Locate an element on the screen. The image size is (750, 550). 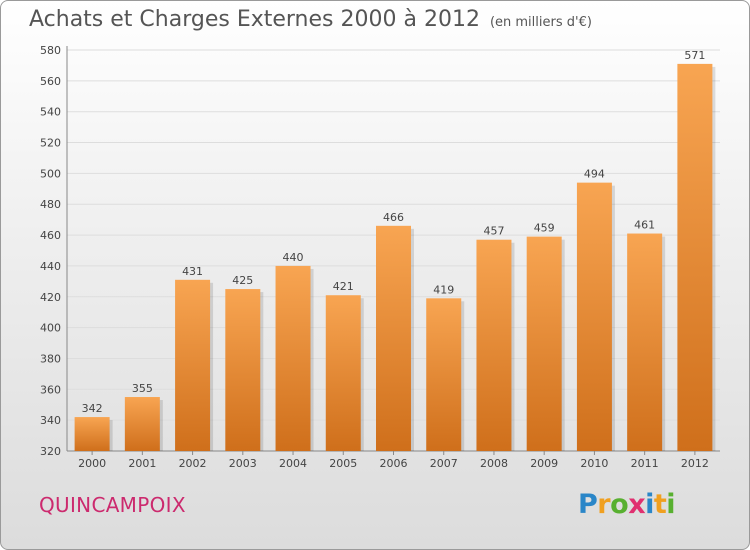
bar-value-label: 494 is located at coordinates (594, 174).